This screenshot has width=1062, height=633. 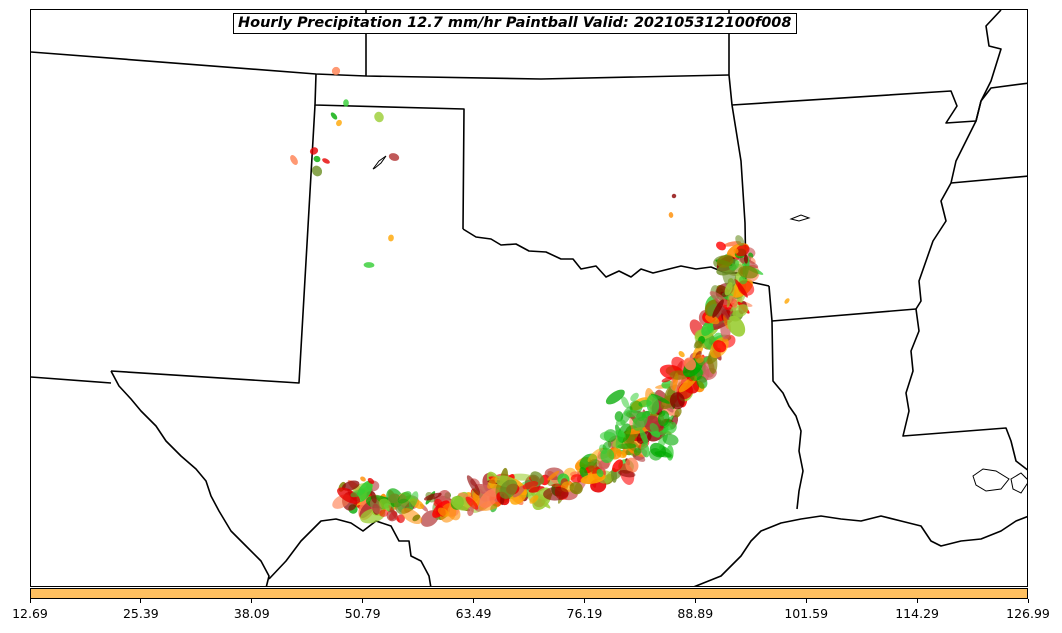 What do you see at coordinates (380, 65) in the screenshot?
I see `boundary-co-ks-north` at bounding box center [380, 65].